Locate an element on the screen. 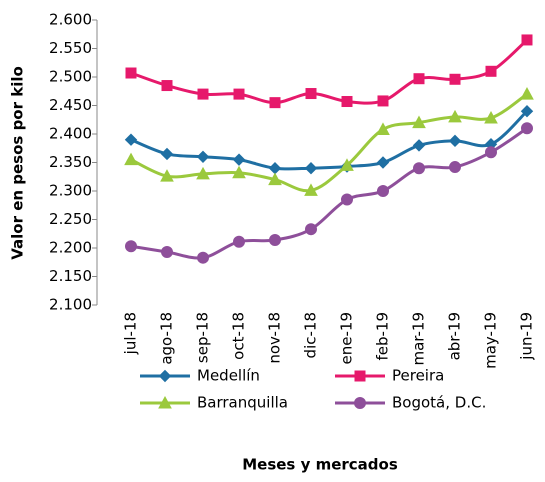 The width and height of the screenshot is (545, 482). y-tick-label: 2.300 is located at coordinates (70, 191).